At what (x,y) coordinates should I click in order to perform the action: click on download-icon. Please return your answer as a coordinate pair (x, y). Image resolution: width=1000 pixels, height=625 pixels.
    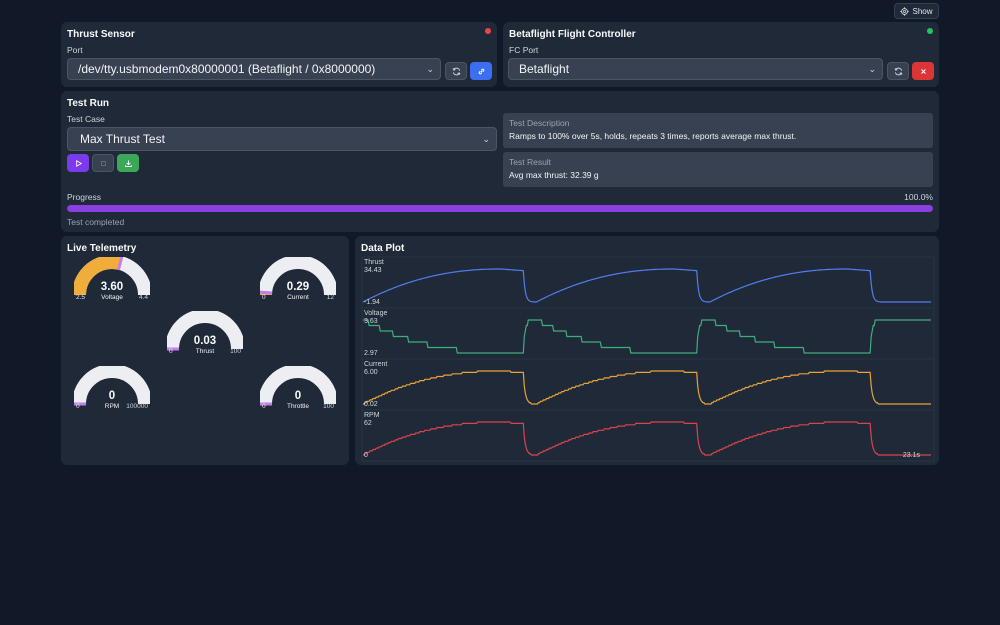
    Looking at the image, I should click on (128, 163).